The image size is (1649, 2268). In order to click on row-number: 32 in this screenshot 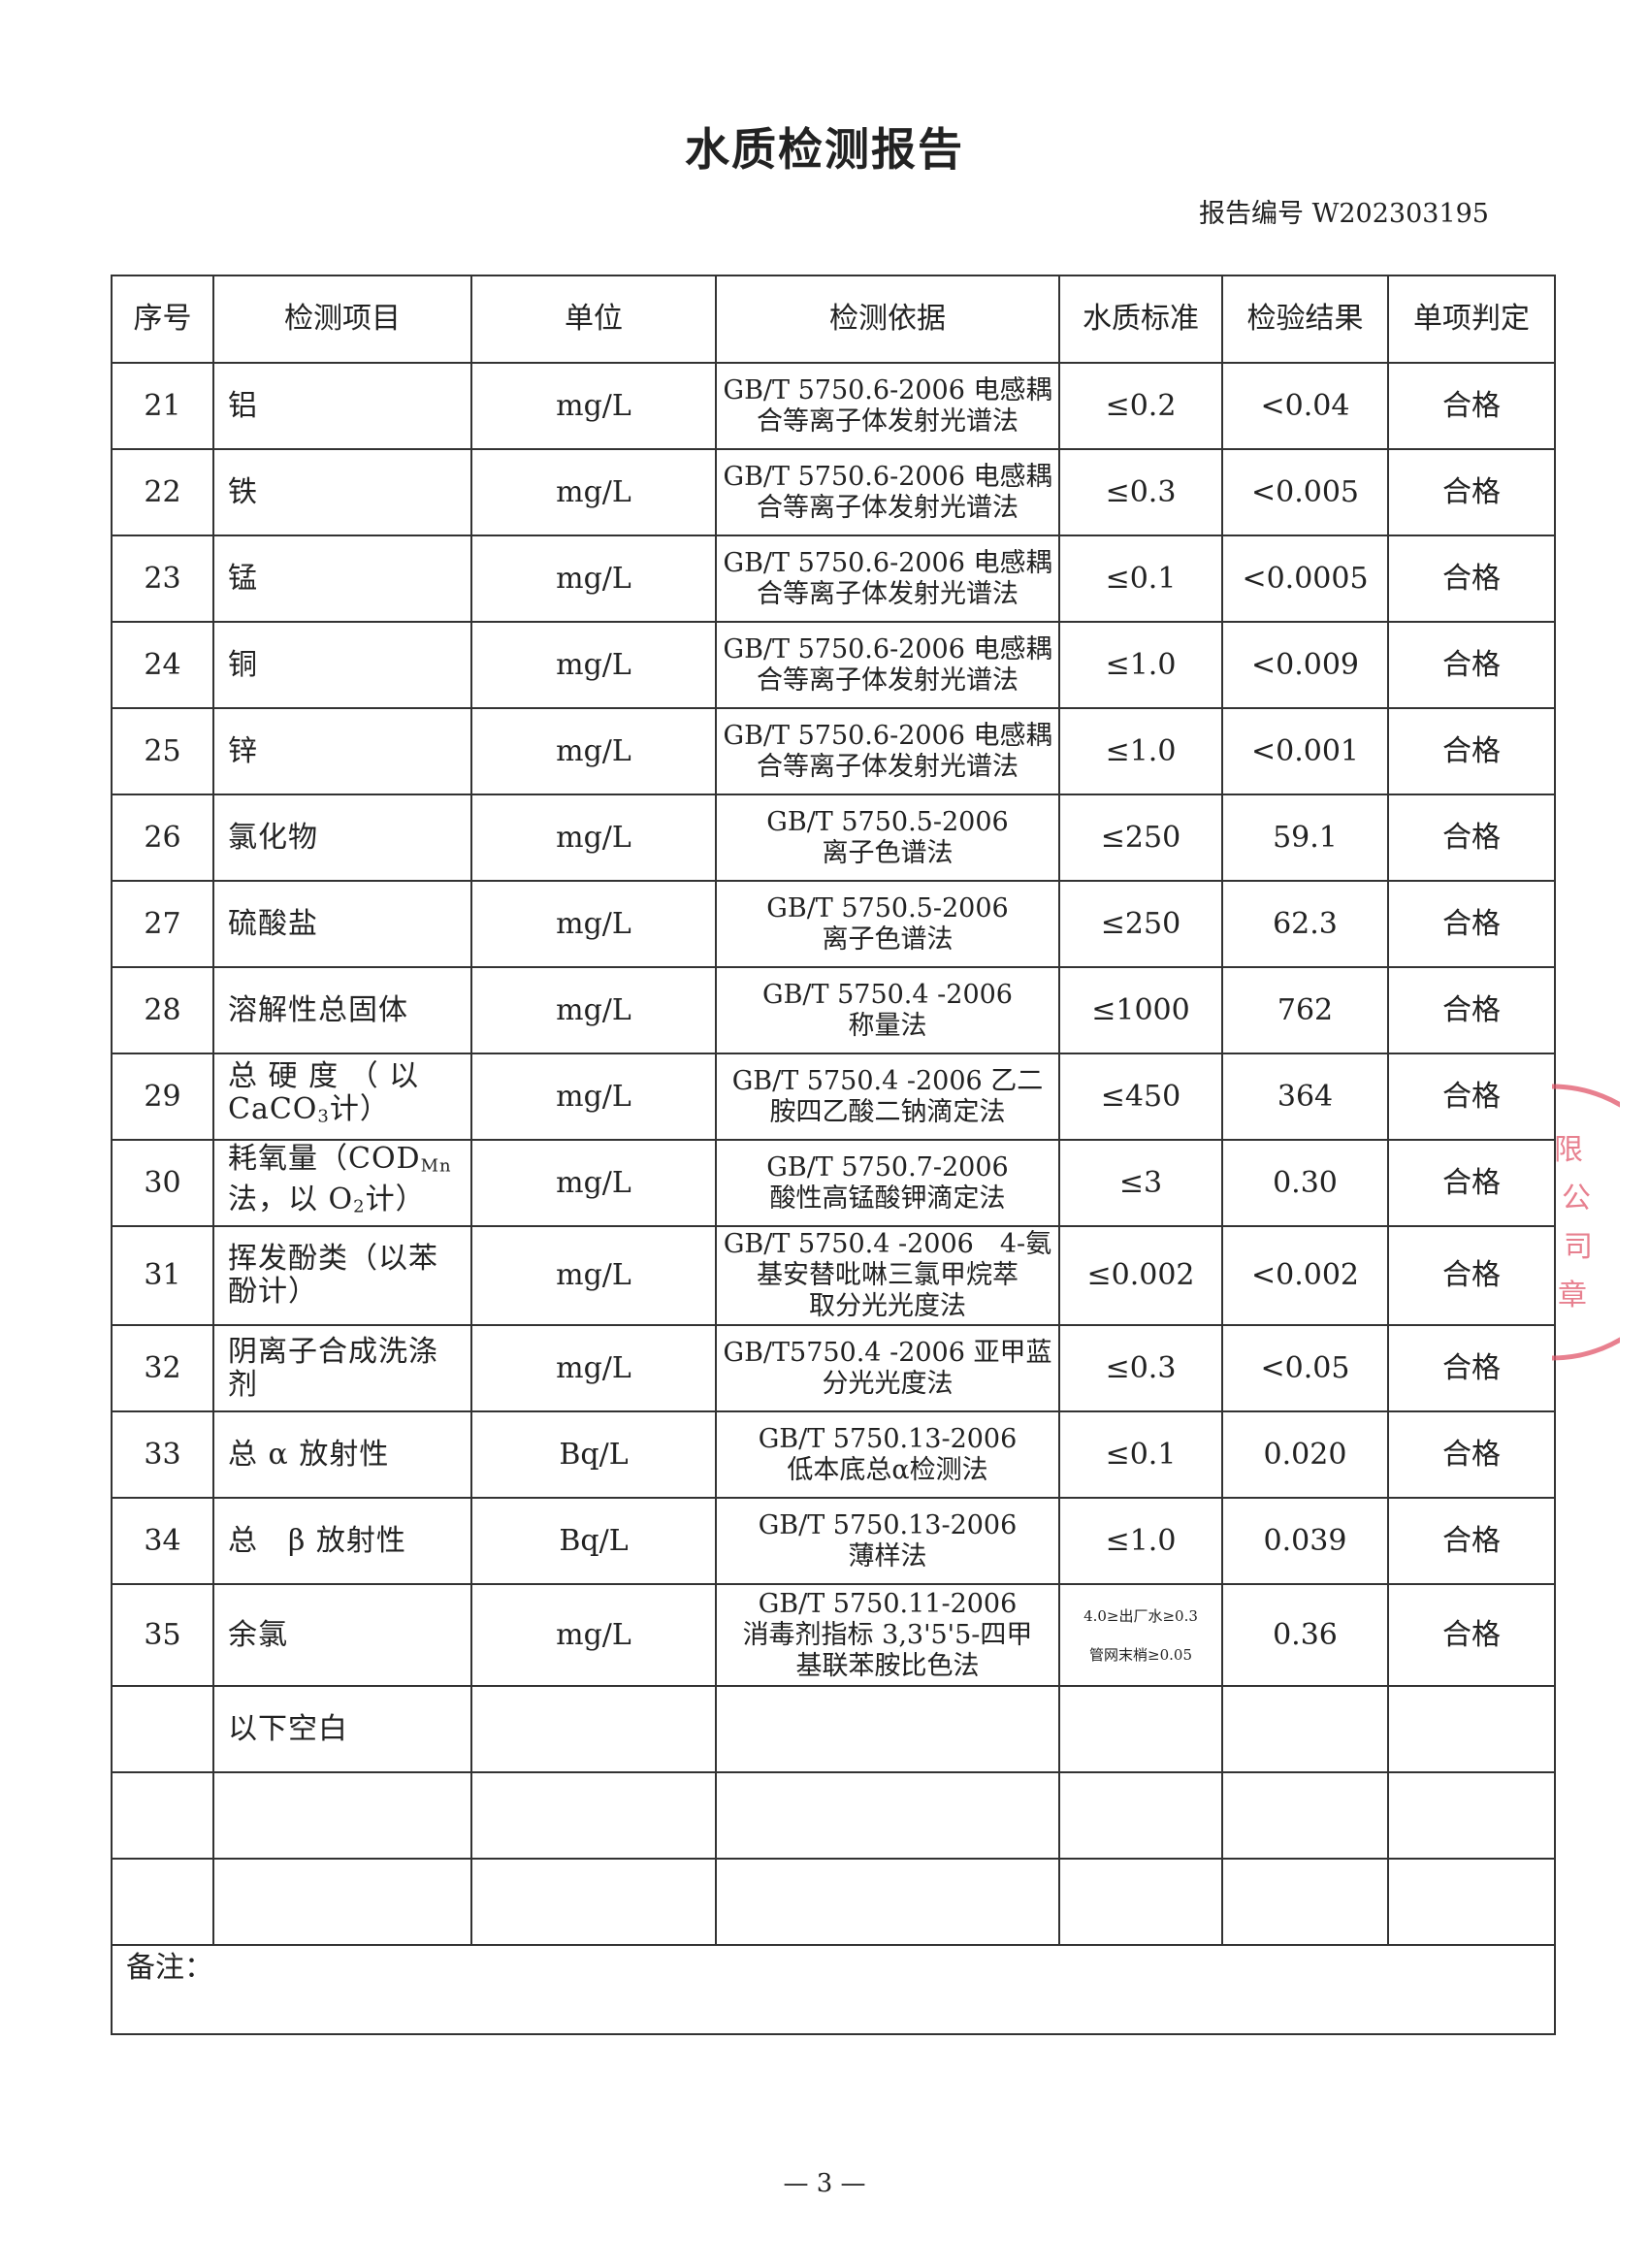, I will do `click(162, 1368)`.